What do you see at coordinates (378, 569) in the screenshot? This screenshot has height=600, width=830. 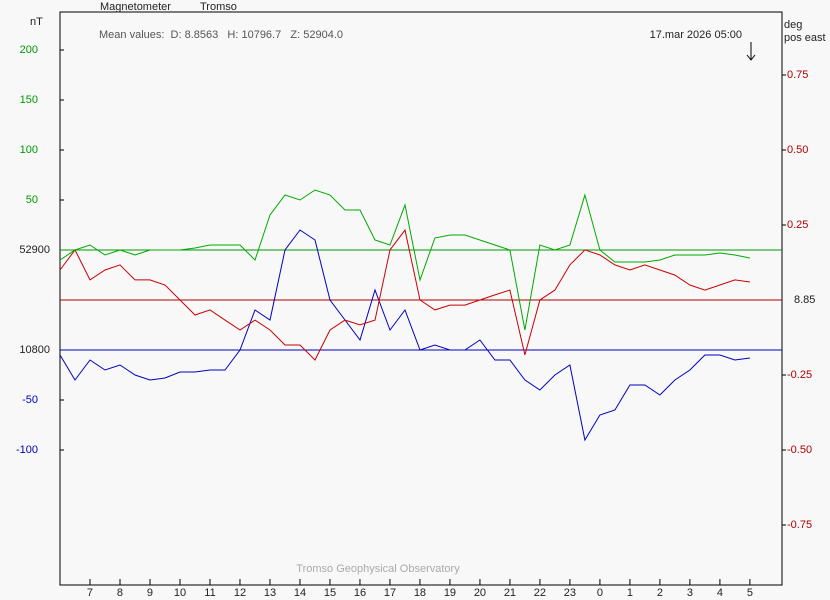 I see `footer: Tromso Geophysical Observatory` at bounding box center [378, 569].